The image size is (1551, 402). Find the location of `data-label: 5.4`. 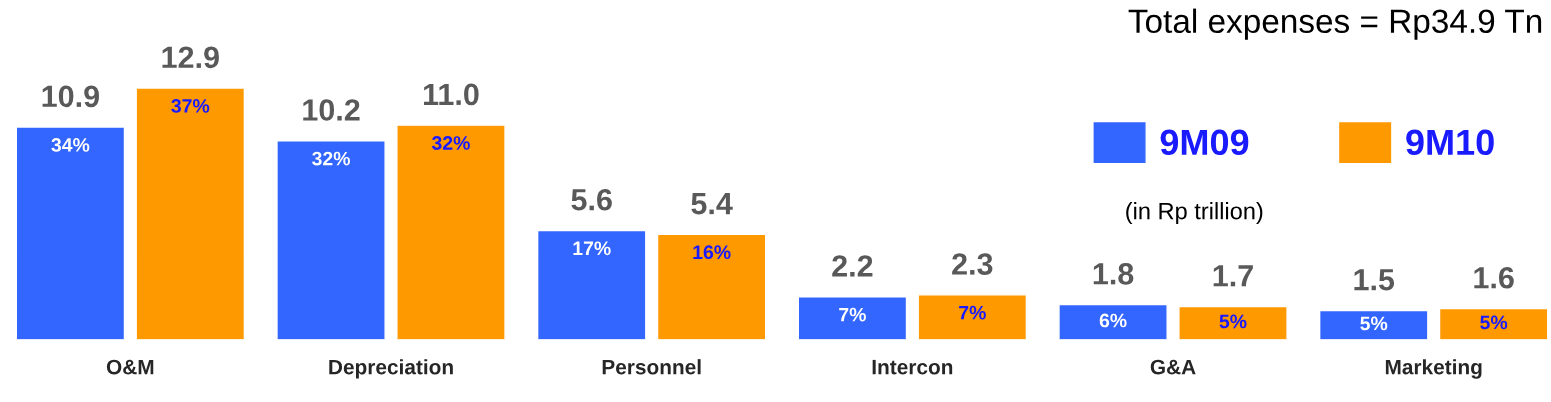

data-label: 5.4 is located at coordinates (712, 204).